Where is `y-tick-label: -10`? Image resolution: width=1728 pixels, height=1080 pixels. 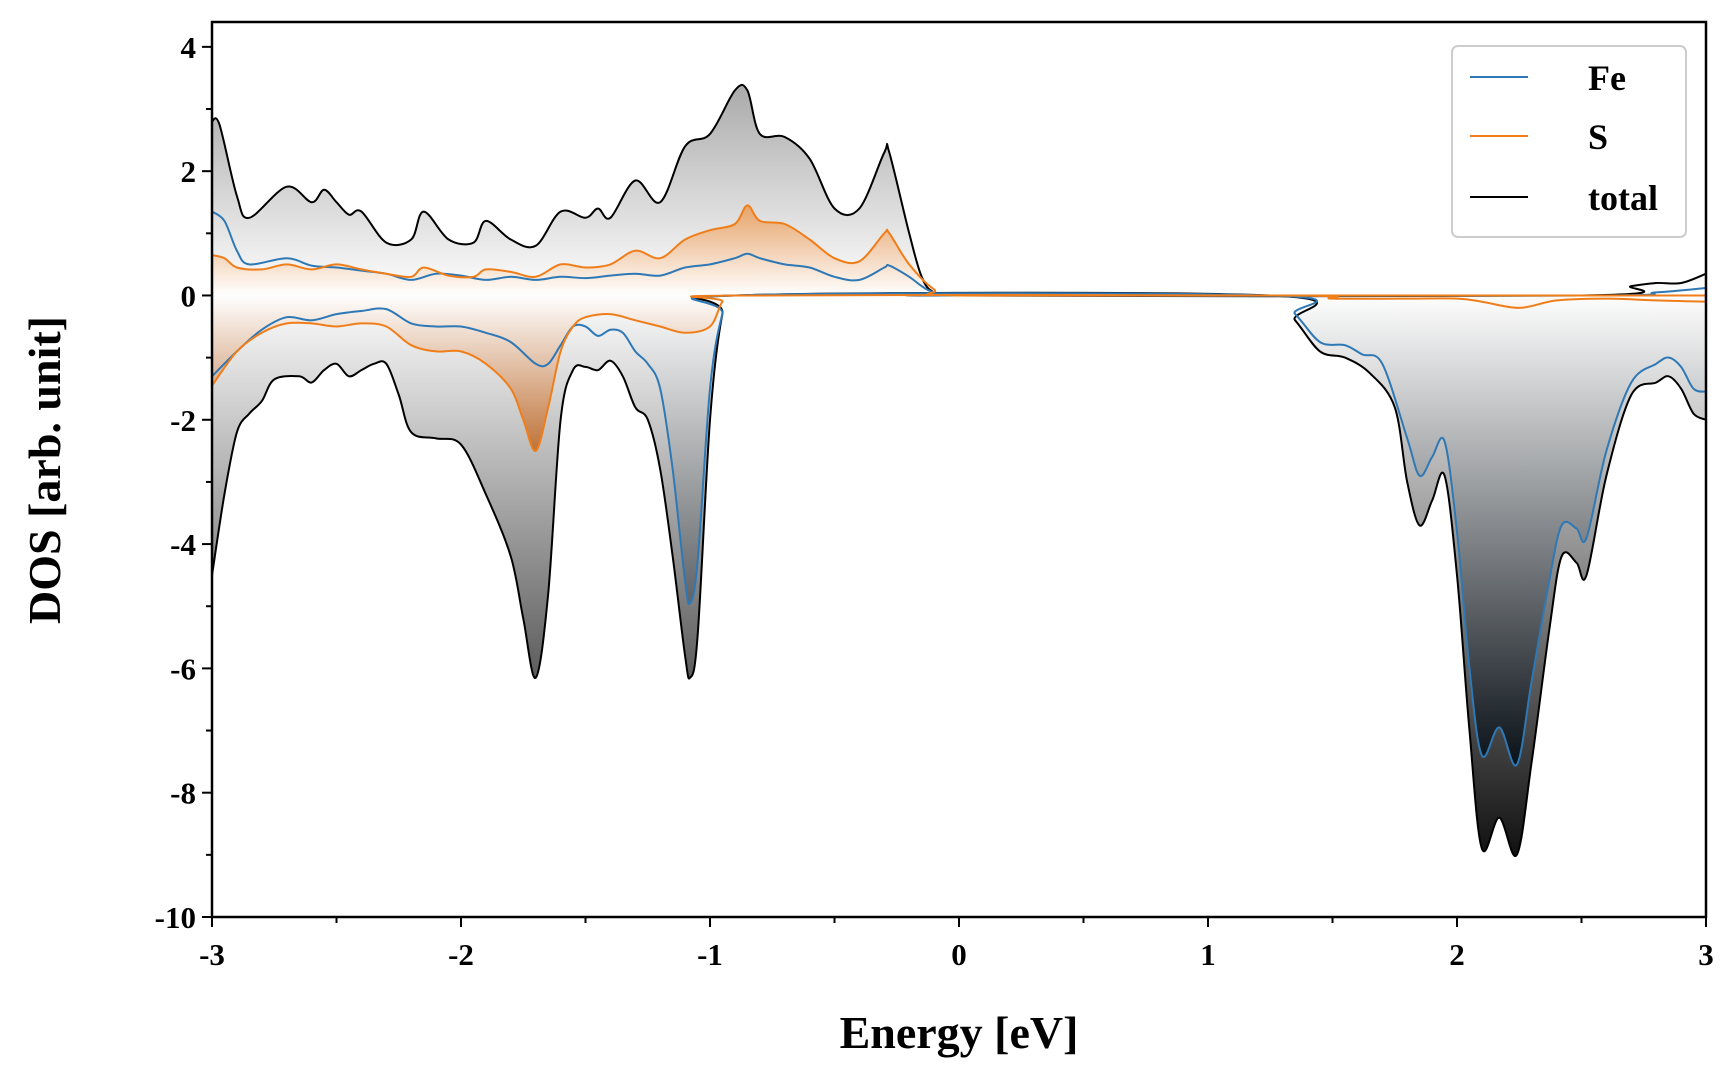
y-tick-label: -10 is located at coordinates (175, 917).